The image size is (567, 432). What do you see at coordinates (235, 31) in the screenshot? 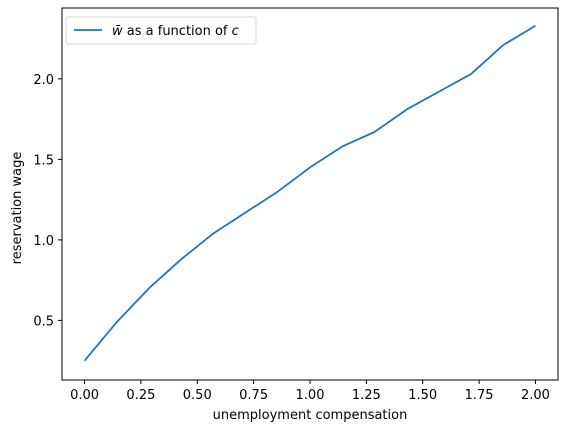
I see `legend-entry-variable: c` at bounding box center [235, 31].